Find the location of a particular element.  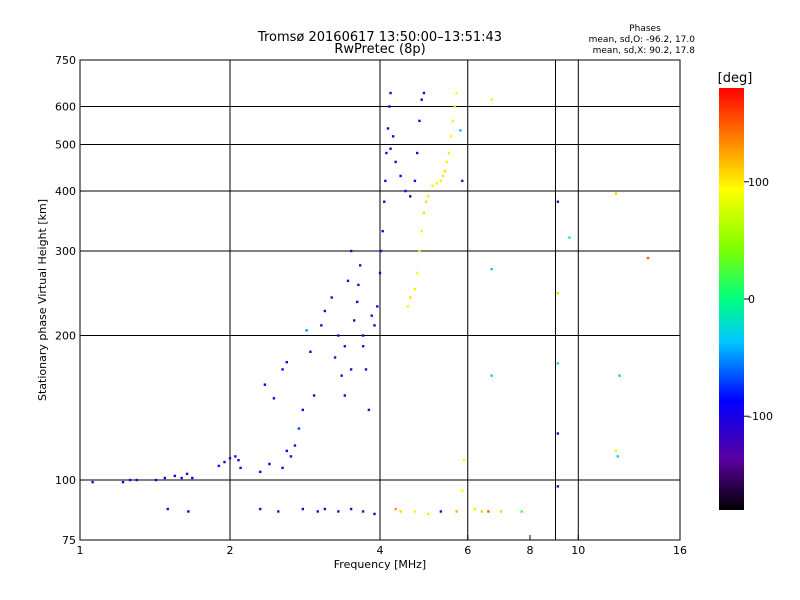

colorbar-tick-label: -100 is located at coordinates (760, 416).